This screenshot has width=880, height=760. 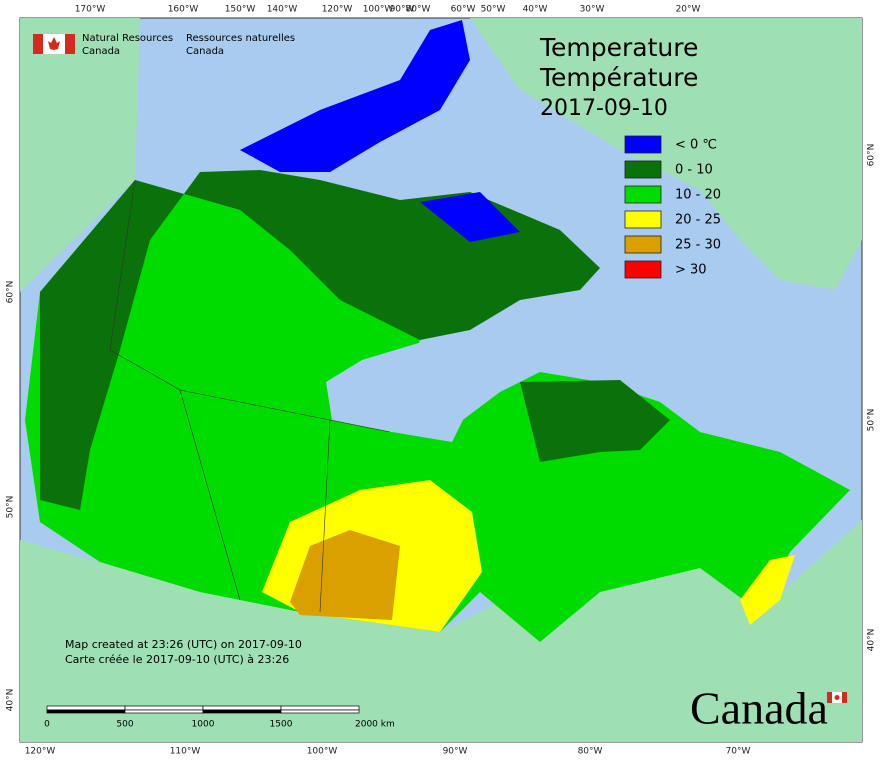 I want to click on region-20-25-east, so click(x=767, y=590).